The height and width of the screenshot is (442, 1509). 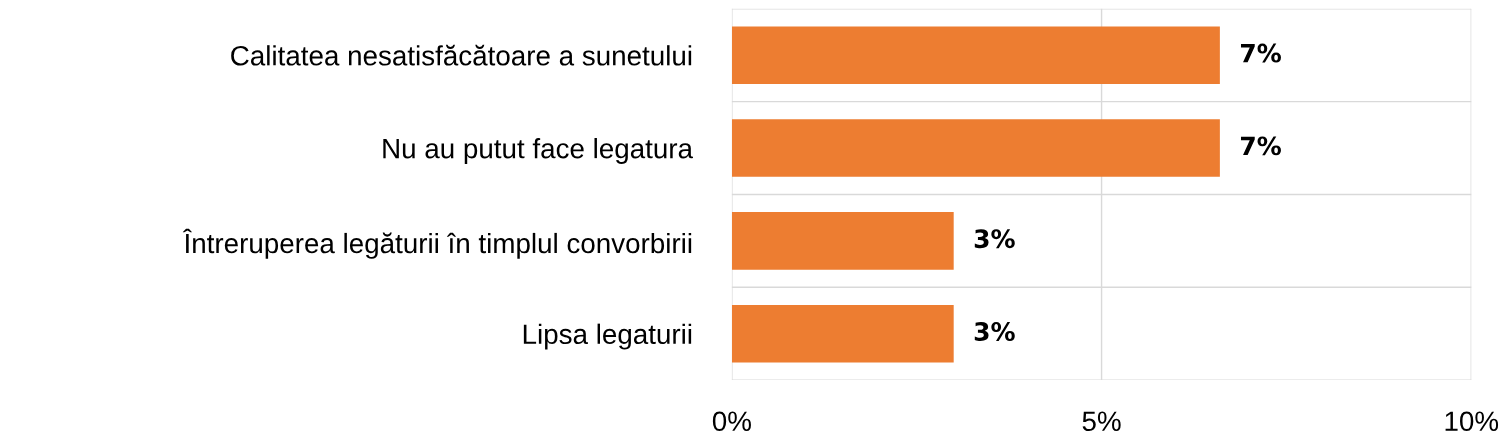 What do you see at coordinates (461, 55) in the screenshot?
I see `y-tick-label: Calitatea nesatisfăcătoare a sunetului` at bounding box center [461, 55].